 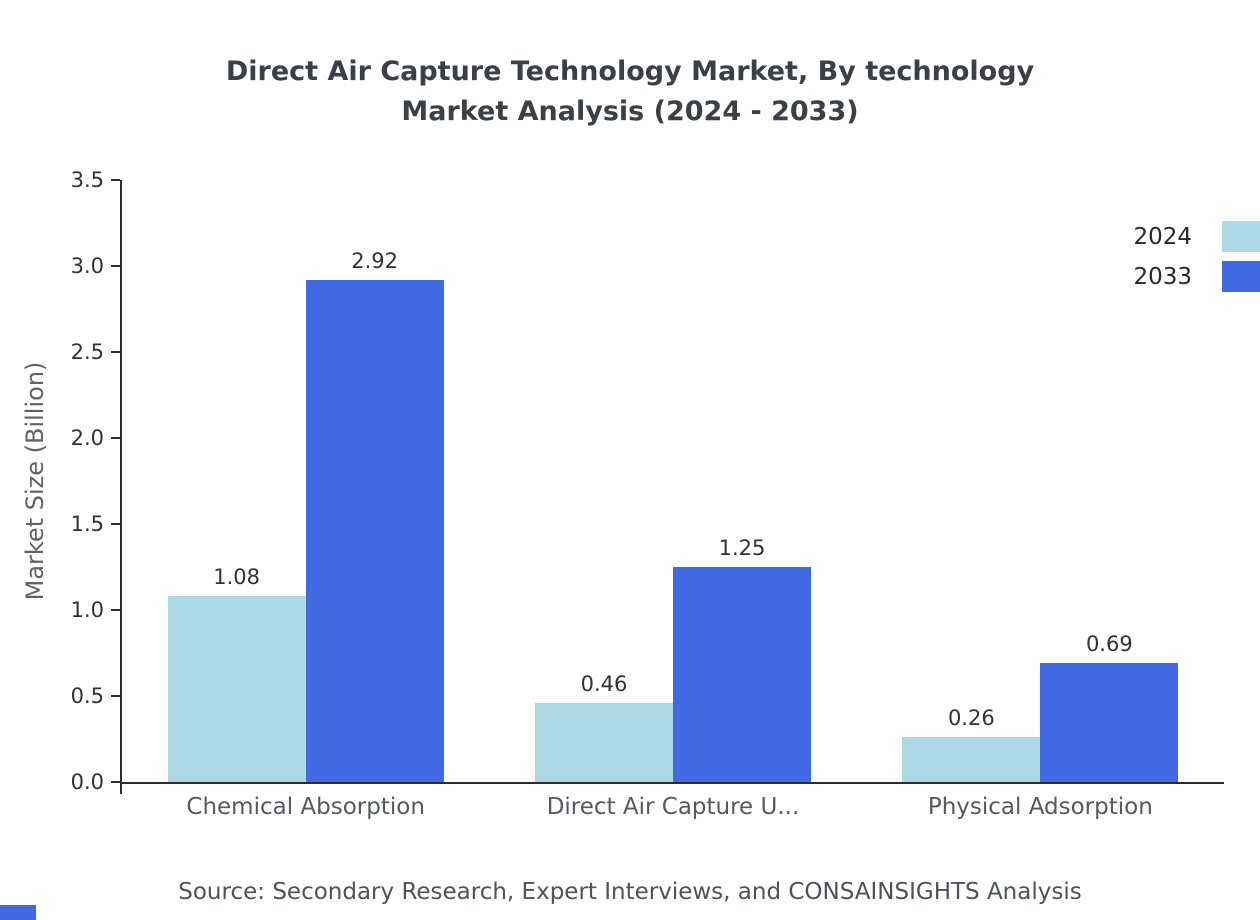 What do you see at coordinates (1241, 236) in the screenshot?
I see `legend-swatch-2024` at bounding box center [1241, 236].